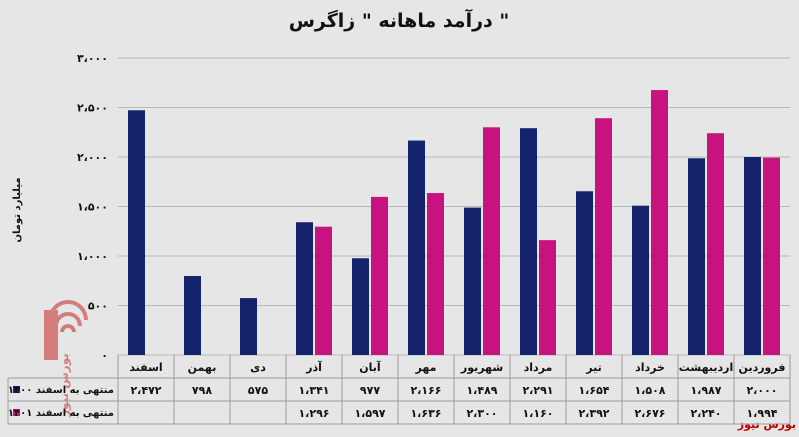 This screenshot has height=437, width=799. What do you see at coordinates (706, 367) in the screenshot?
I see `x-tick-label: اردیبهشت` at bounding box center [706, 367].